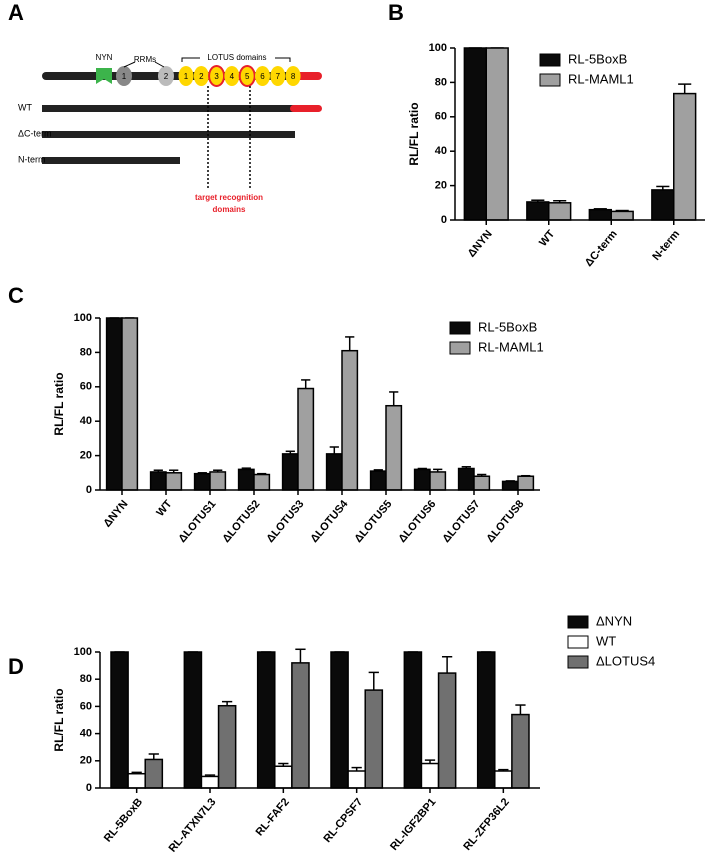 Image resolution: width=708 pixels, height=859 pixels. I want to click on x-tick-label: RL-ATXN7L3, so click(193, 825).